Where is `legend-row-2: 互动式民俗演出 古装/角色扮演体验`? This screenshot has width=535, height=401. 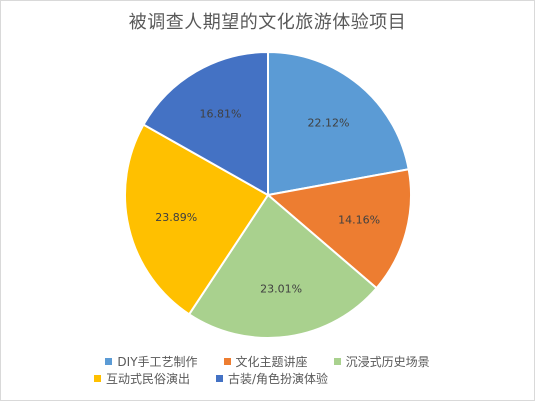
legend-row-2: 互动式民俗演出 古装/角色扮演体验 is located at coordinates (267, 378).